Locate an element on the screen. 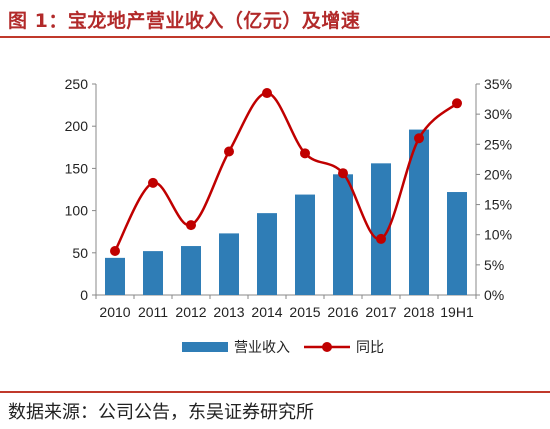  source-divider is located at coordinates (275, 392).